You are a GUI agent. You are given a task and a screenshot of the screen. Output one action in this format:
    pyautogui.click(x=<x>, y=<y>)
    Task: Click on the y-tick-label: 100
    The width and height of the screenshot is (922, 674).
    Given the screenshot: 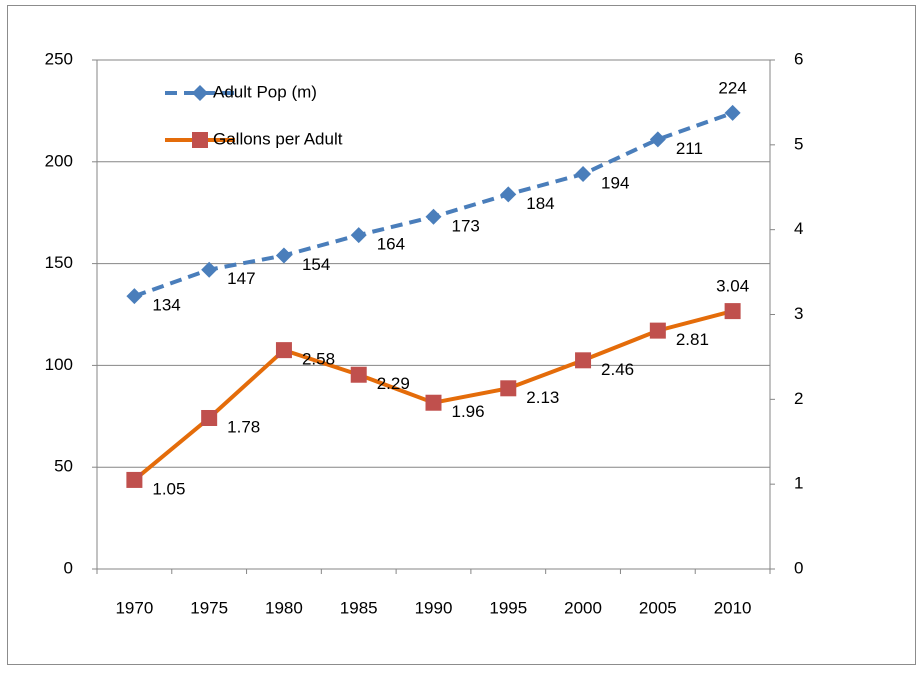 What is the action you would take?
    pyautogui.click(x=59, y=364)
    